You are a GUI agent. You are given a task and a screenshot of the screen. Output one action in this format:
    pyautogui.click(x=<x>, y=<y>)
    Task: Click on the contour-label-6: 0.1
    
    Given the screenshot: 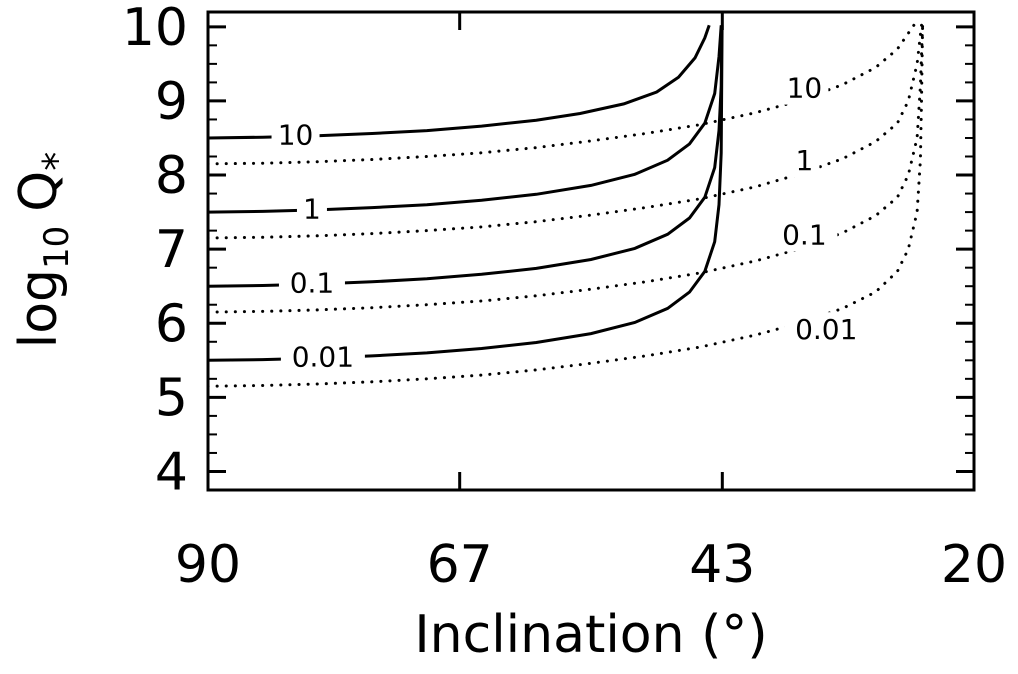 What is the action you would take?
    pyautogui.click(x=804, y=234)
    